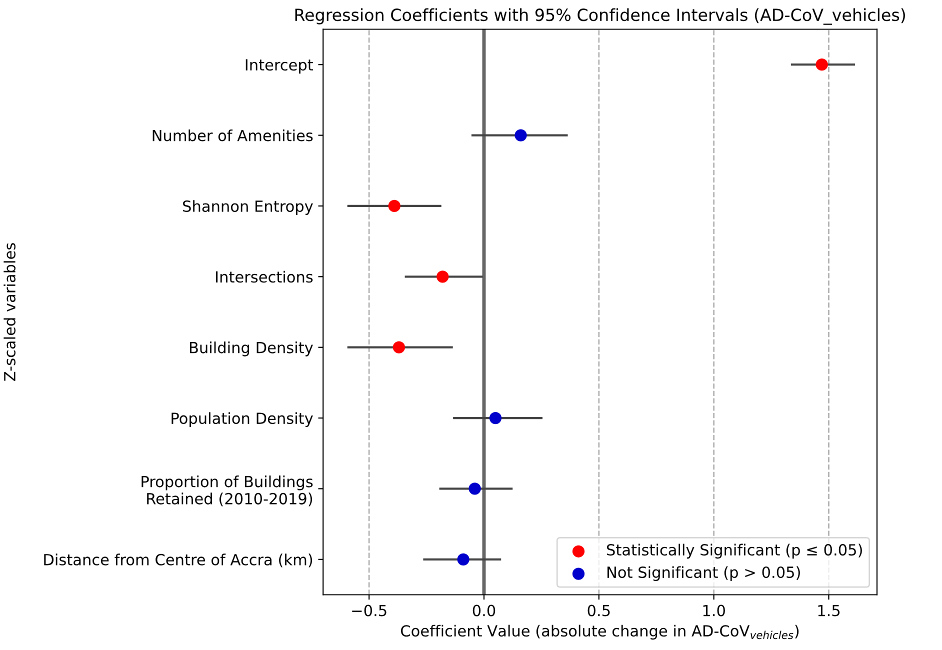 Image resolution: width=942 pixels, height=650 pixels. What do you see at coordinates (599, 610) in the screenshot?
I see `x-tick-label: 0.5` at bounding box center [599, 610].